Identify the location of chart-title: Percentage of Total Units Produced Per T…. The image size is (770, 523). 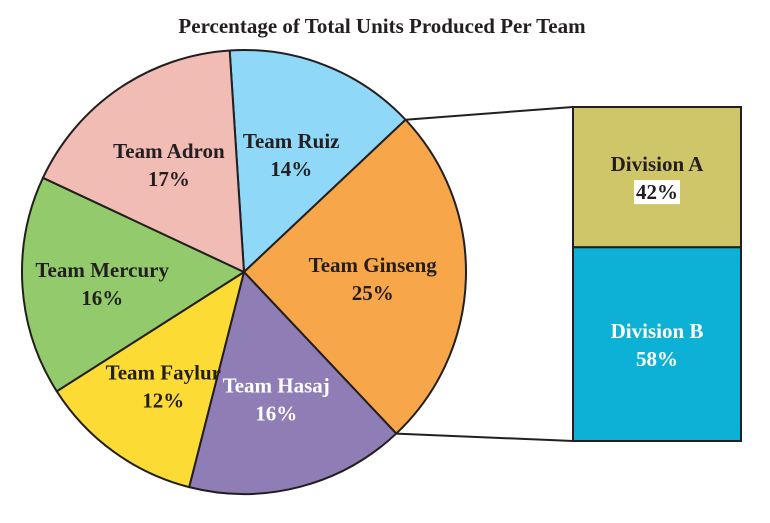
(382, 26).